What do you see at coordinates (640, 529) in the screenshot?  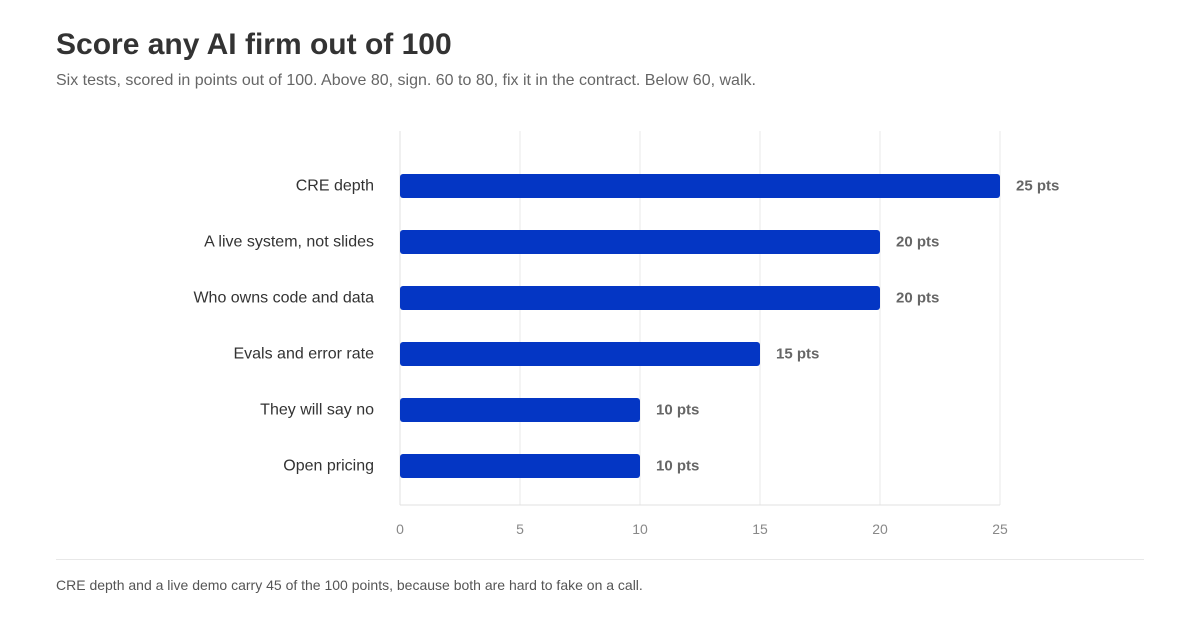 I see `x-tick-label: 10` at bounding box center [640, 529].